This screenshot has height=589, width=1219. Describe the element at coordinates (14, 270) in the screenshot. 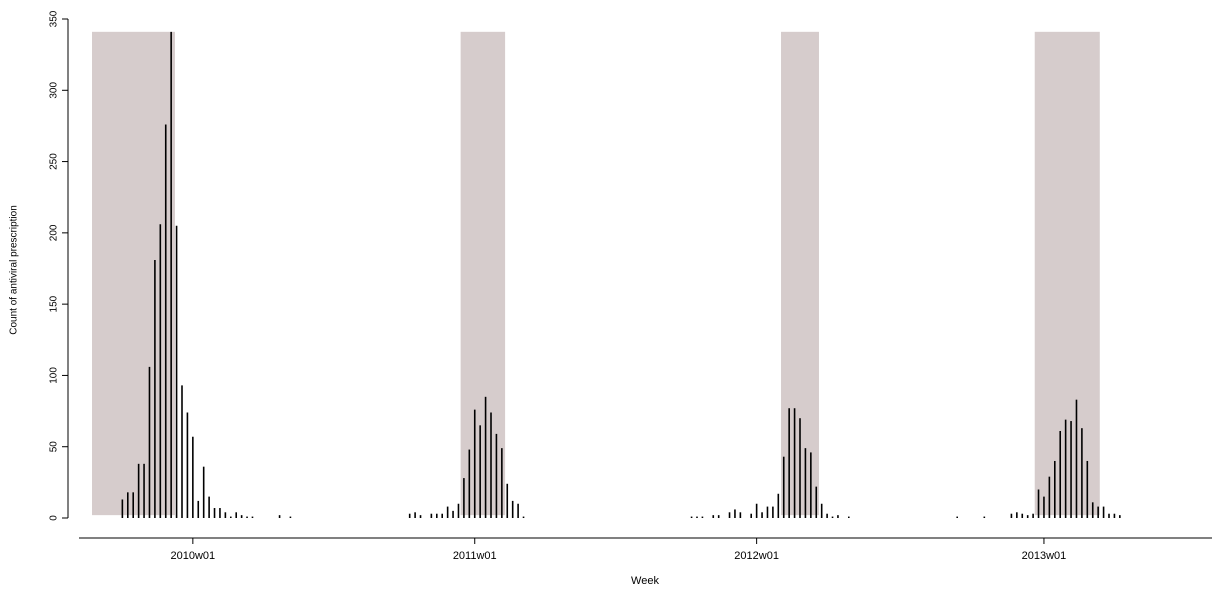

I see `y-axis-label: Count of antiviral prescription` at that location.